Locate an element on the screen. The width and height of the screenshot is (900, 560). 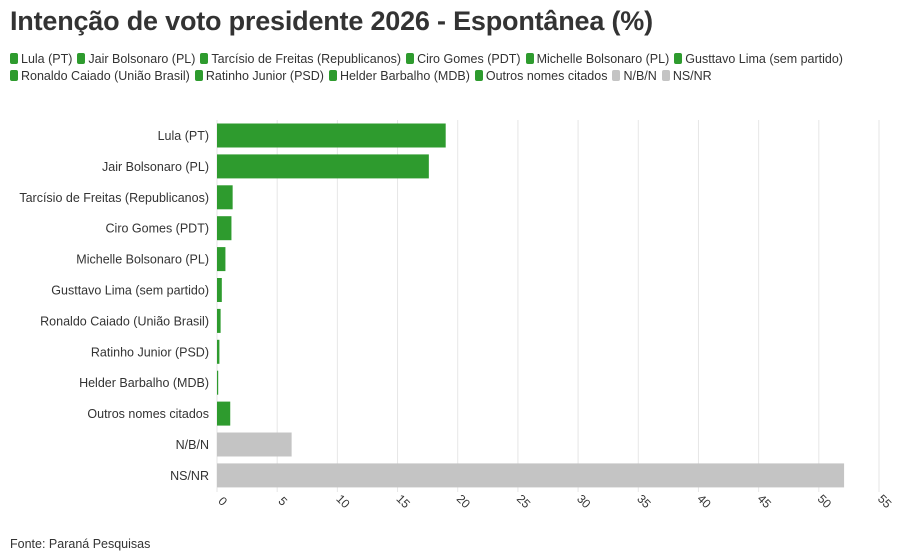
legend-item: Helder Barbalho (MDB) is located at coordinates (399, 76).